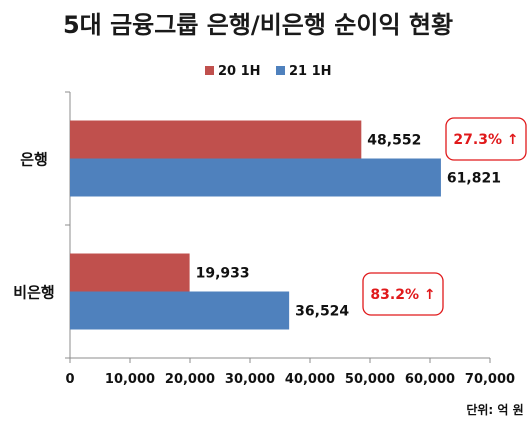 The height and width of the screenshot is (423, 530). Describe the element at coordinates (33, 293) in the screenshot. I see `category-label: 비은행` at that location.